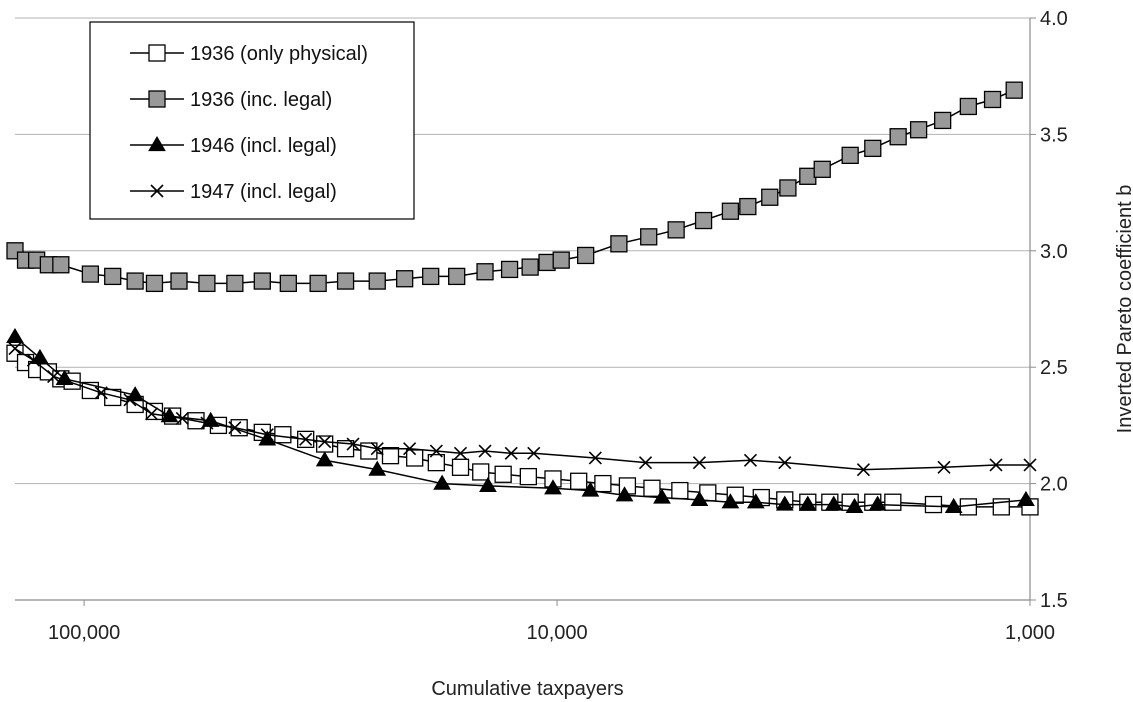  I want to click on y-tick-label: 3.5, so click(1054, 135).